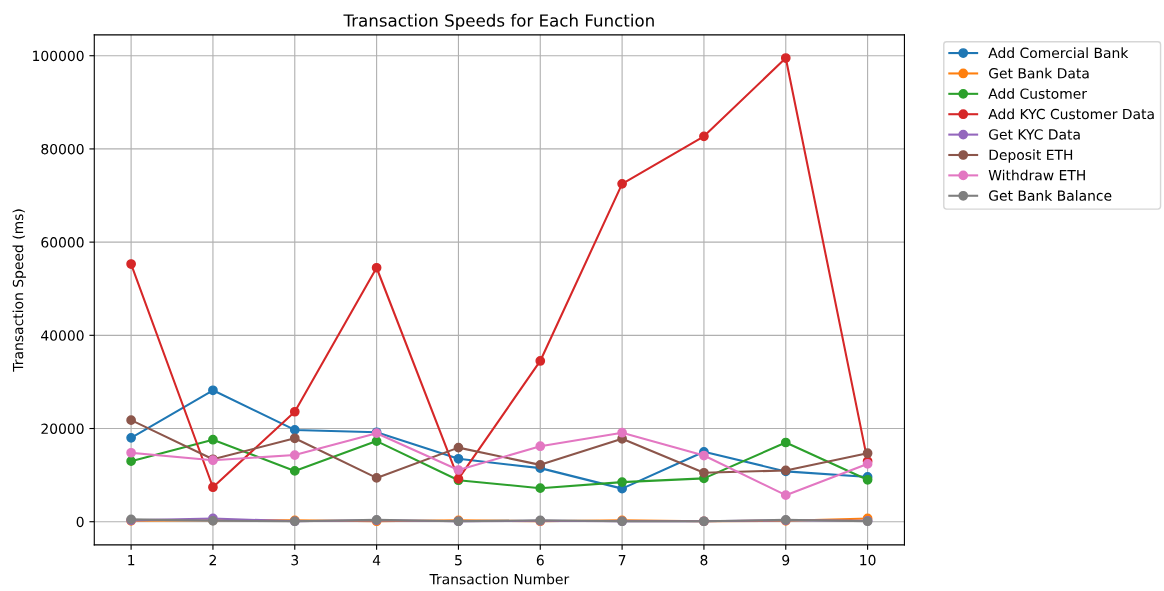 This screenshot has width=1164, height=591. Describe the element at coordinates (62, 335) in the screenshot. I see `y-tick-label: 40000` at that location.